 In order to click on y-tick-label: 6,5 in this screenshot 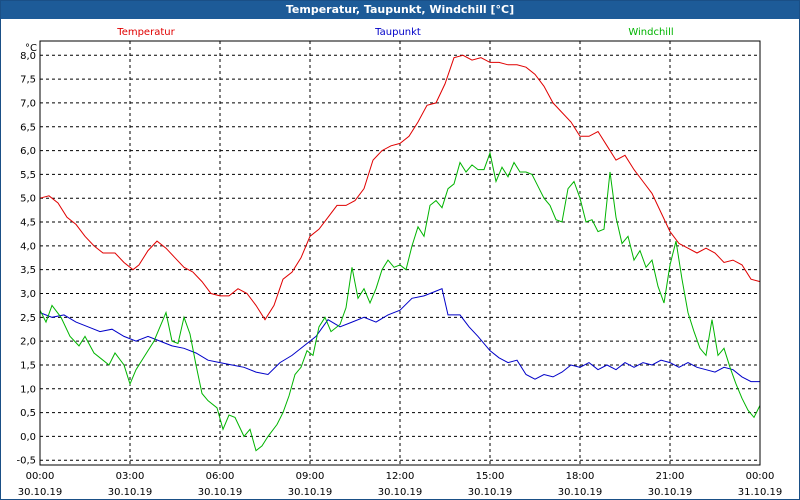, I will do `click(28, 127)`.